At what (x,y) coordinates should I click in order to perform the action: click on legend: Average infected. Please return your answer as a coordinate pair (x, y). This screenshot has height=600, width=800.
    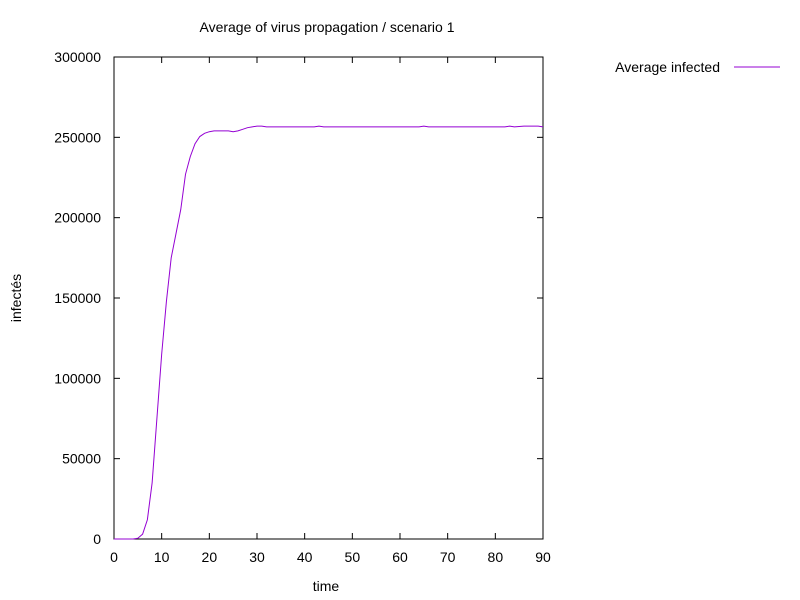
    Looking at the image, I should click on (697, 67).